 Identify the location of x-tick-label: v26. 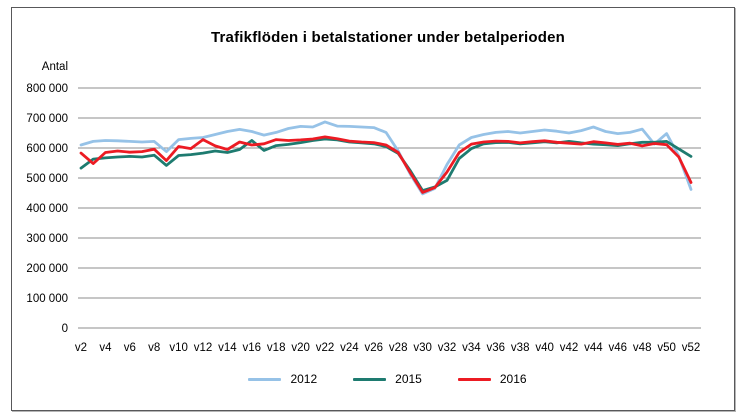
(374, 348).